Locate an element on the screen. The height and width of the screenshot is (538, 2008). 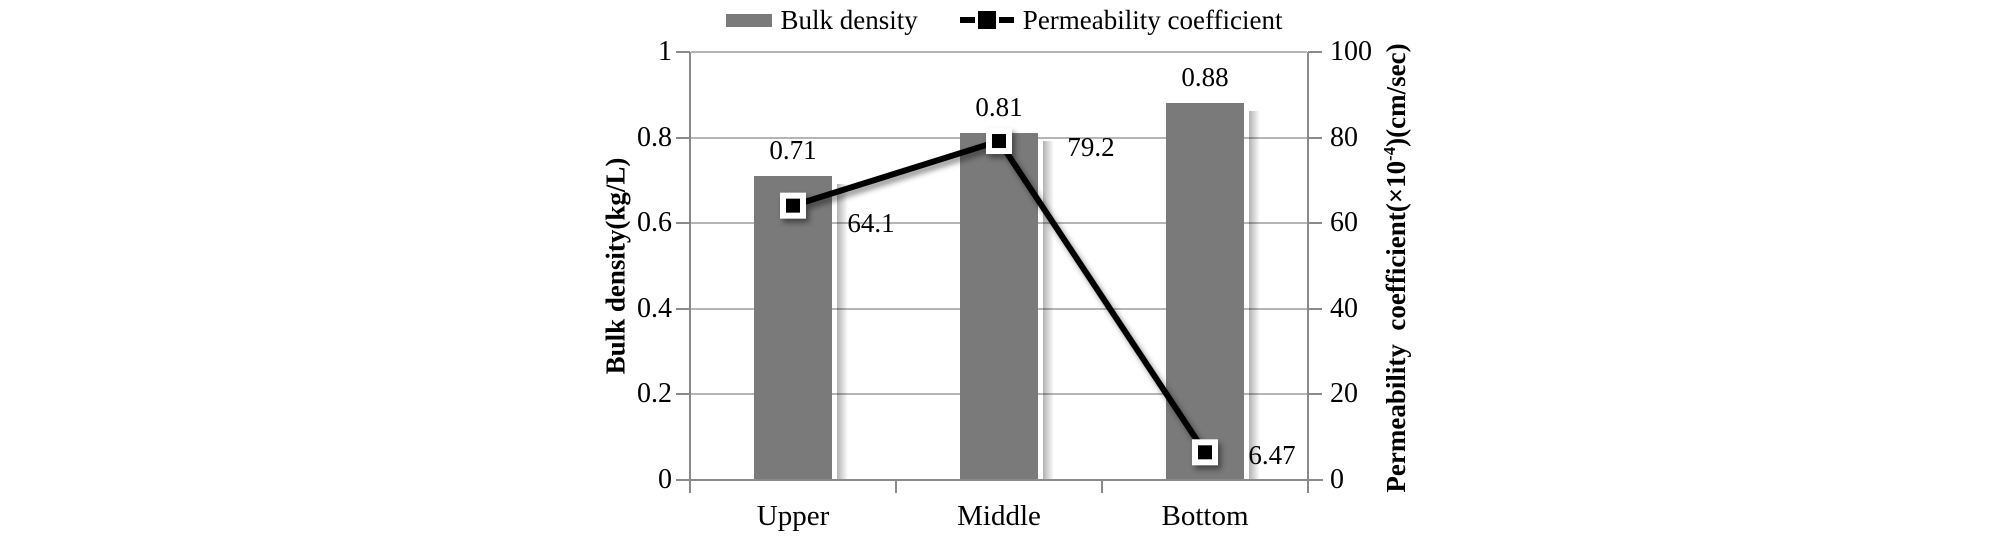
legend-item-bulk-density: Bulk density is located at coordinates (821, 20).